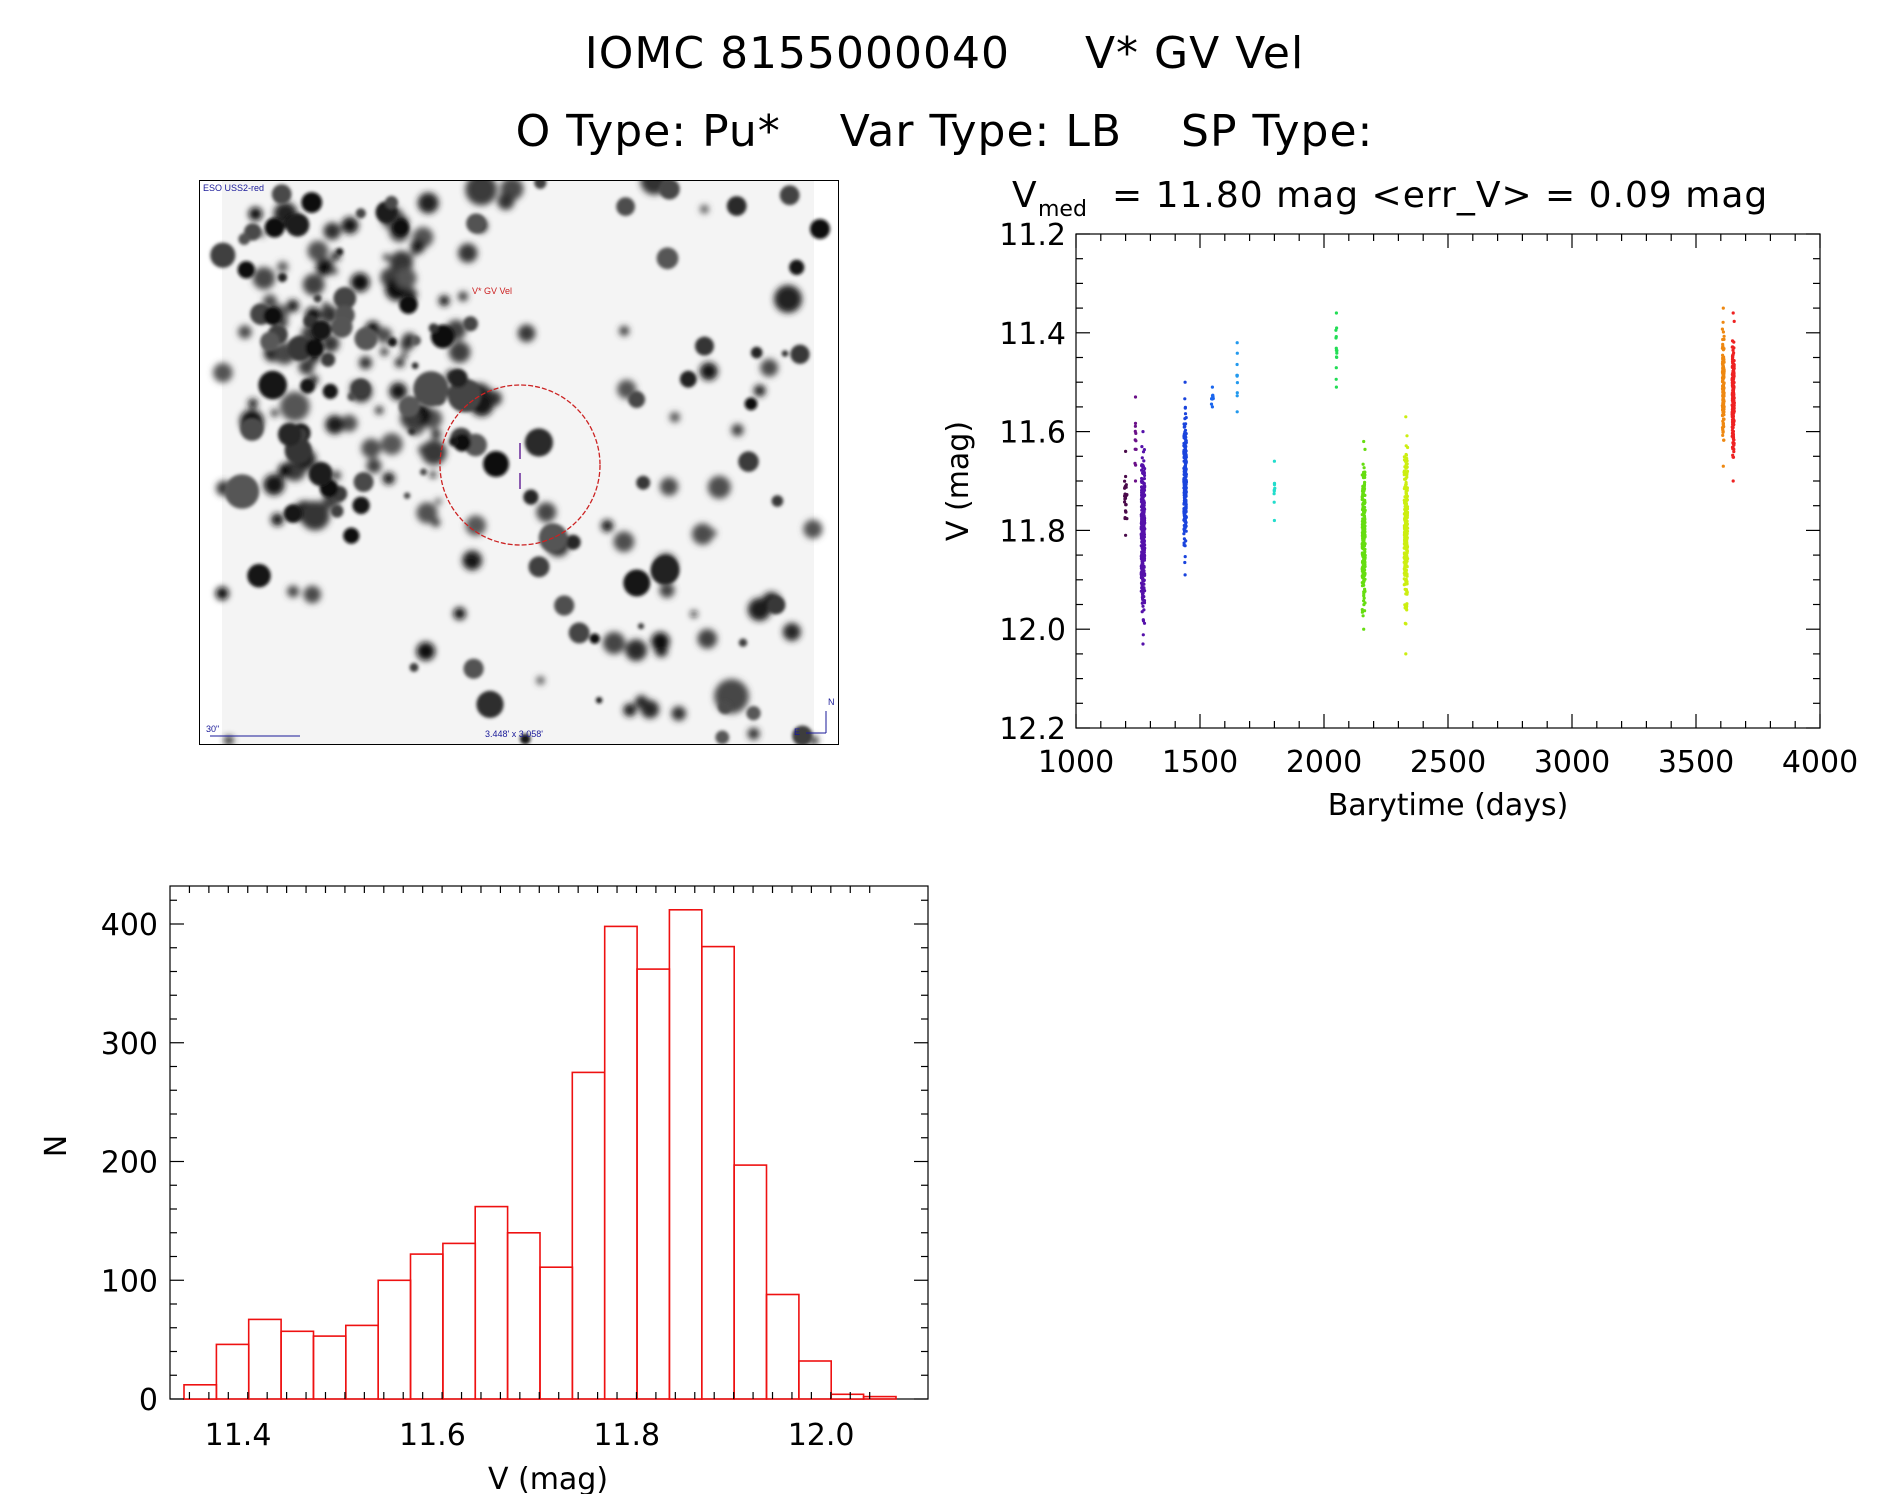  I want to click on y-tick-label: 200, so click(129, 1163).